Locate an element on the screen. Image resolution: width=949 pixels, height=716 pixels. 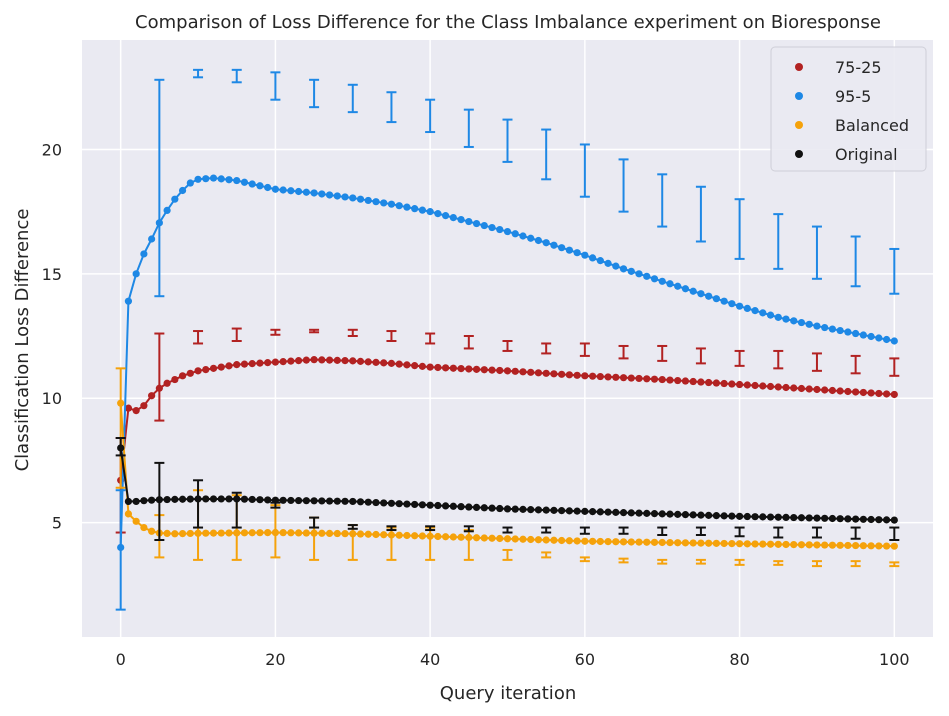
legend-label: Balanced is located at coordinates (872, 125).